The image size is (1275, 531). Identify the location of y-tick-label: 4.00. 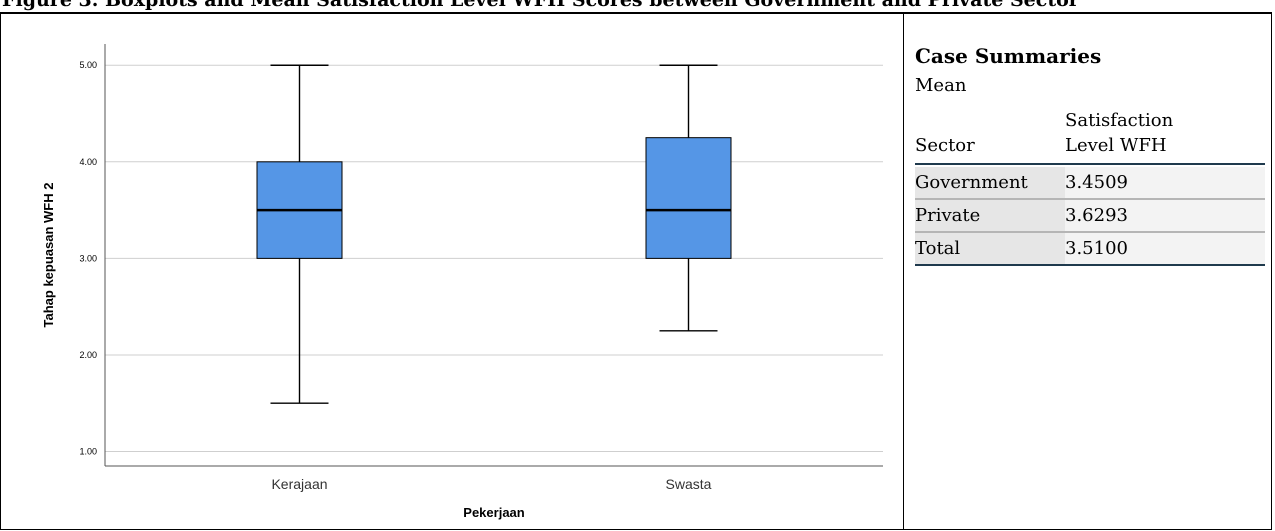
(88, 162).